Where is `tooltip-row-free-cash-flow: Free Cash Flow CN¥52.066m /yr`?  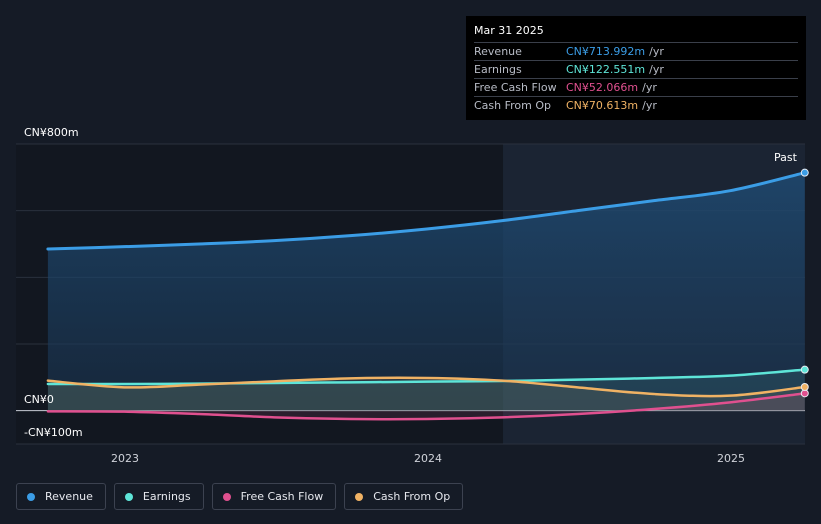 tooltip-row-free-cash-flow: Free Cash Flow CN¥52.066m /yr is located at coordinates (636, 87).